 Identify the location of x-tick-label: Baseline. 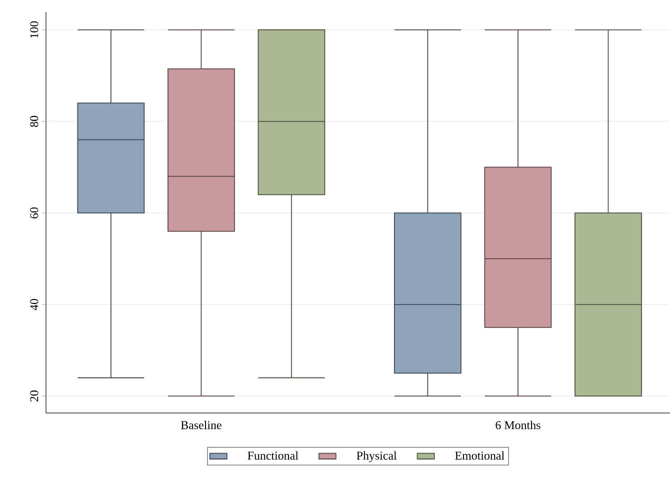
(201, 425).